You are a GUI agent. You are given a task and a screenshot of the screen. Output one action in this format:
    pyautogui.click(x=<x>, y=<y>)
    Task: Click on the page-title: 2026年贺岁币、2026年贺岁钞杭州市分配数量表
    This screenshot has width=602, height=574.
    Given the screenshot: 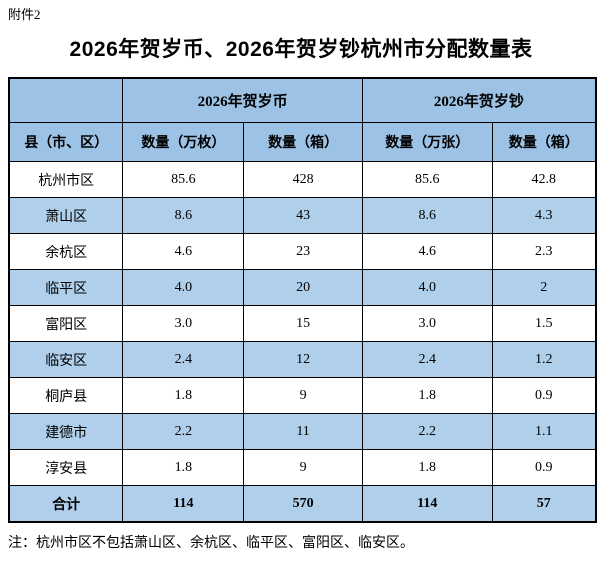 What is the action you would take?
    pyautogui.click(x=301, y=49)
    